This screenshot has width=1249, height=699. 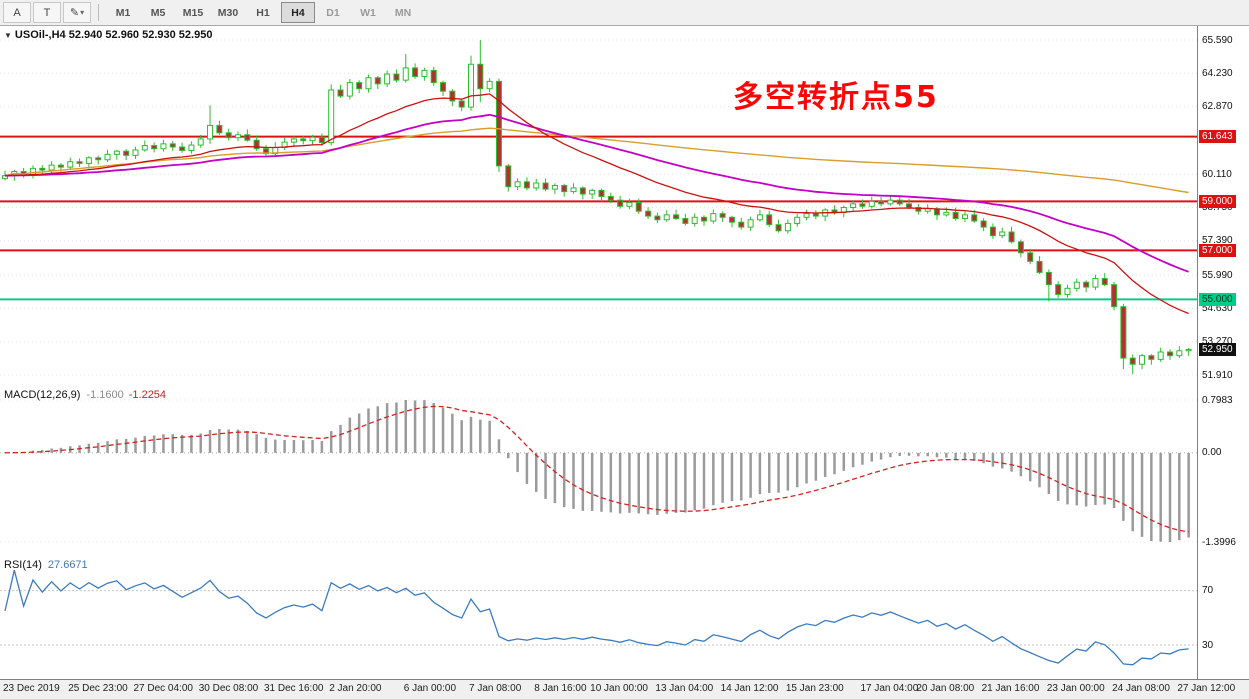 What do you see at coordinates (105, 395) in the screenshot?
I see `macd-main-value: -1.1600` at bounding box center [105, 395].